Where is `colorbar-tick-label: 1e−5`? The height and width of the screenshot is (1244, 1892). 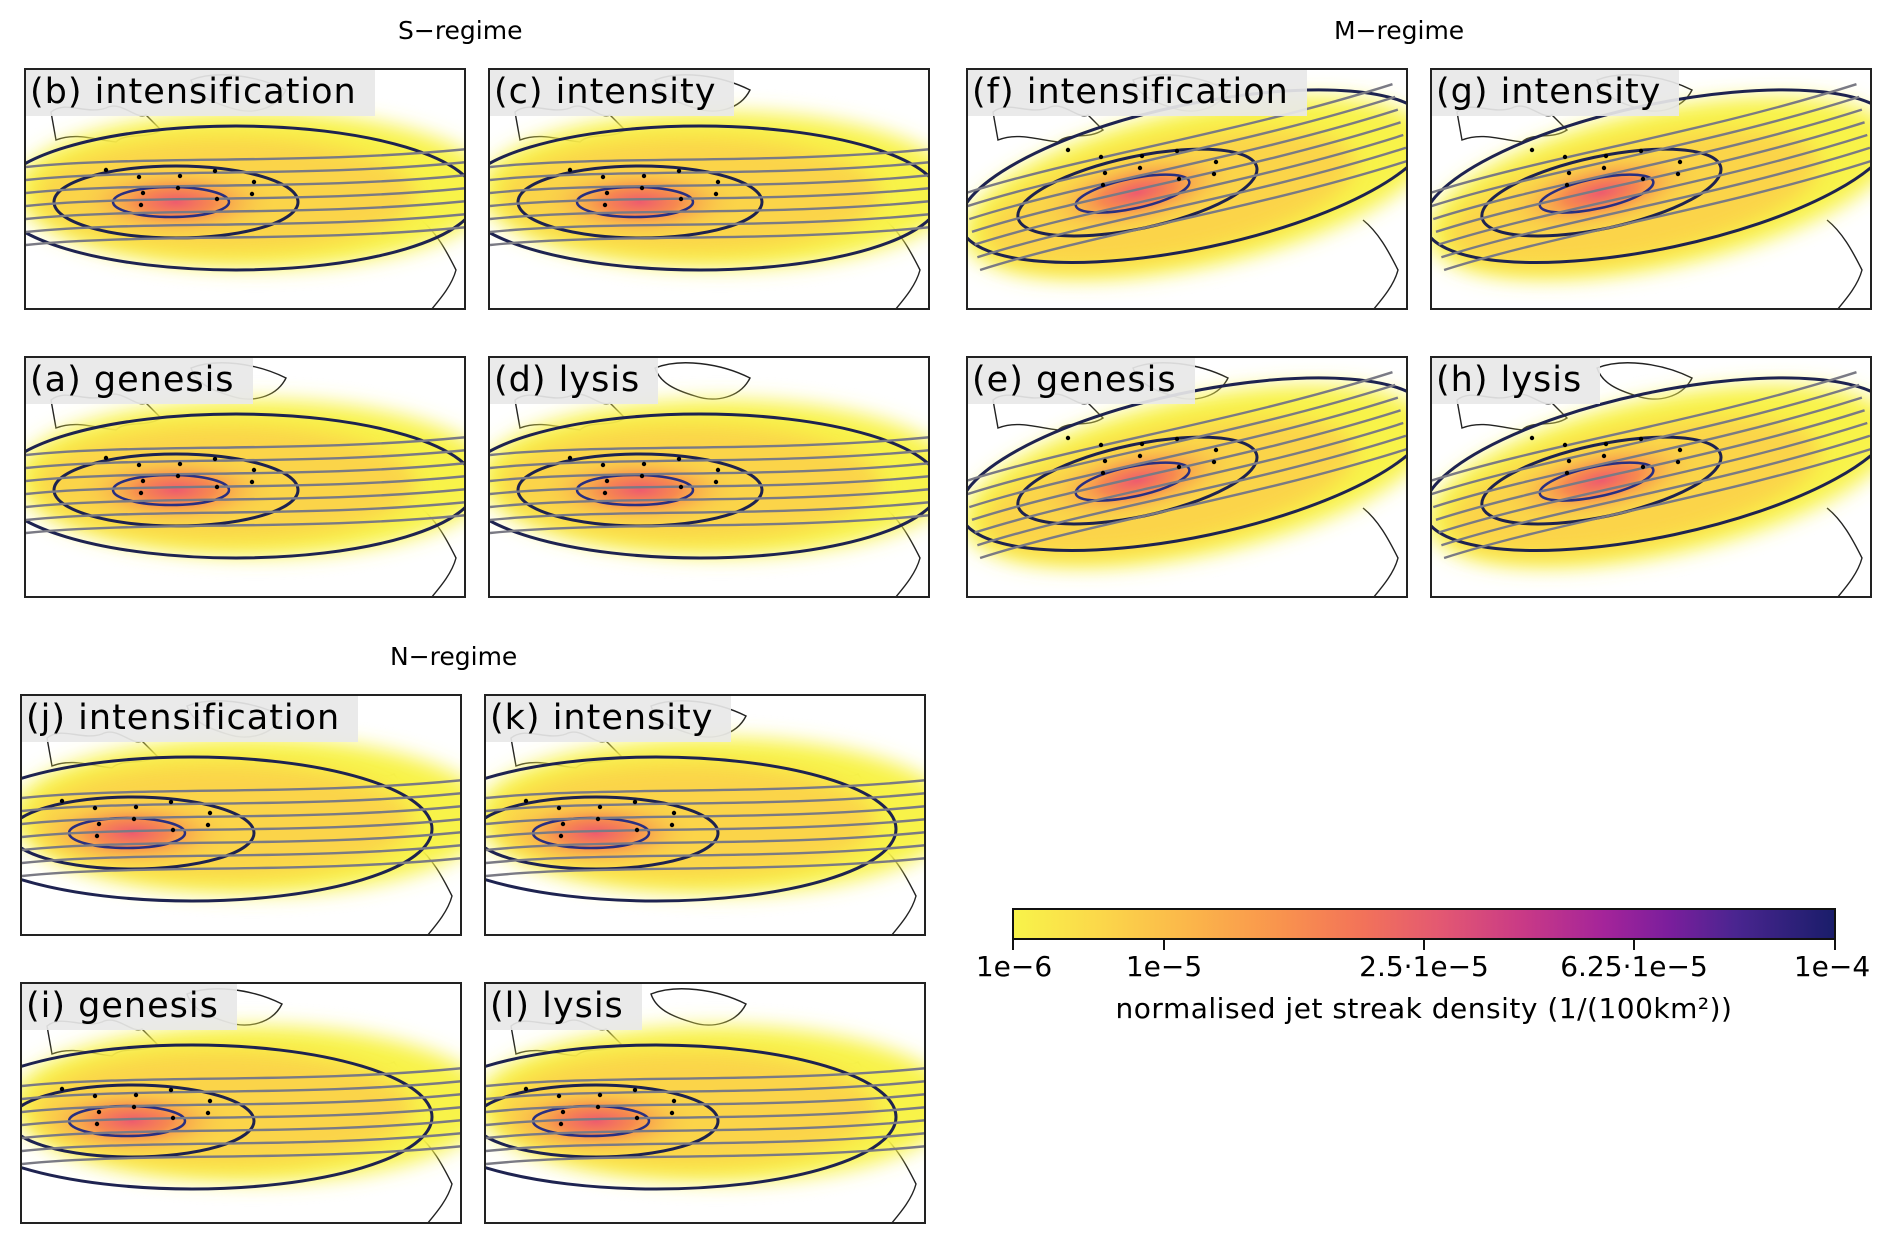
colorbar-tick-label: 1e−5 is located at coordinates (1164, 966).